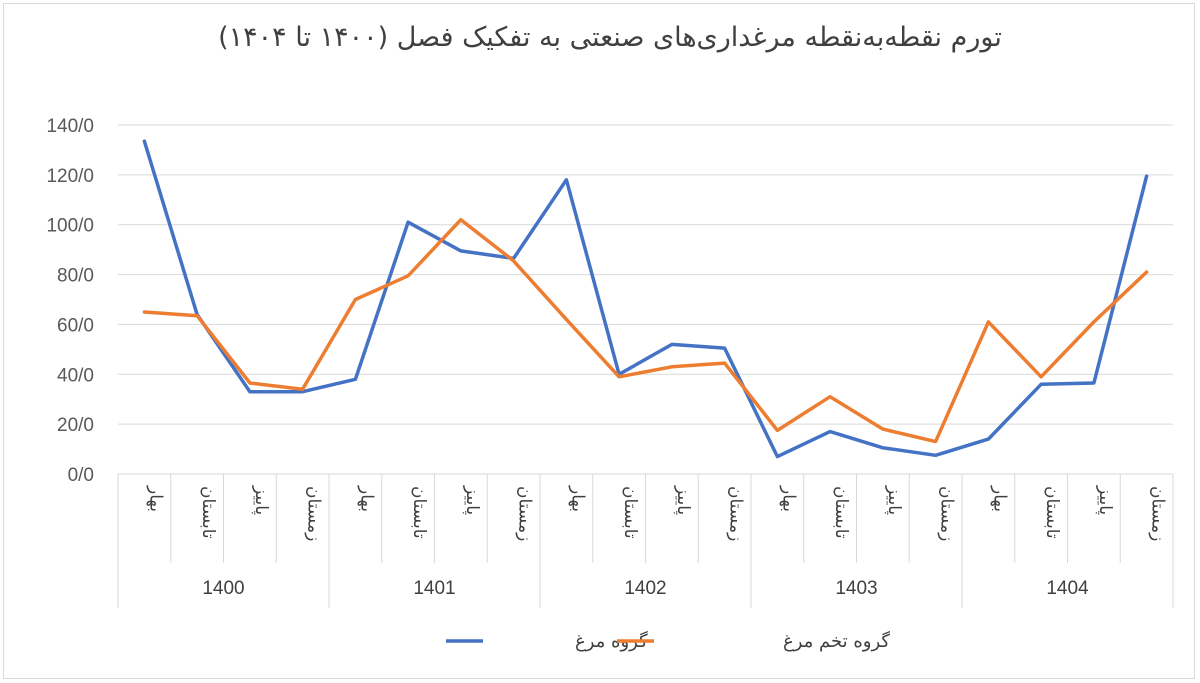 This screenshot has width=1200, height=683. What do you see at coordinates (645, 588) in the screenshot?
I see `x-group-label: 1402` at bounding box center [645, 588].